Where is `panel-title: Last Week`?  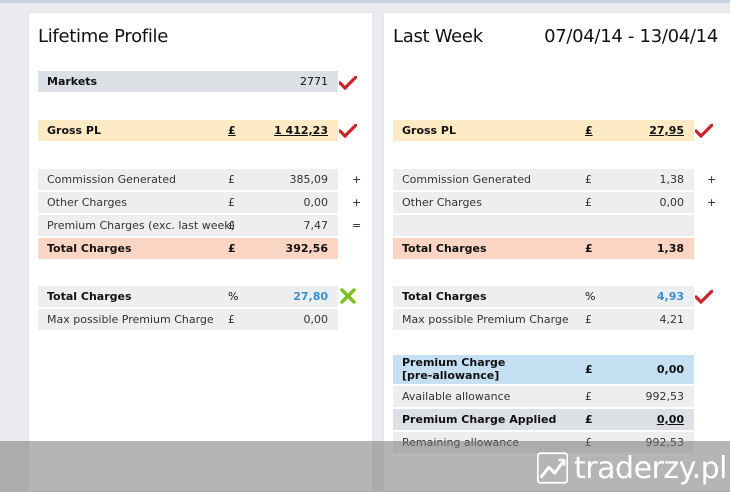
panel-title: Last Week is located at coordinates (438, 36).